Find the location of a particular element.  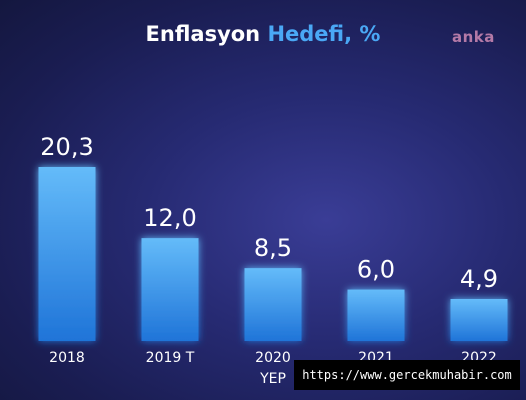

x-tick-label-2-line2: YEP is located at coordinates (272, 379).